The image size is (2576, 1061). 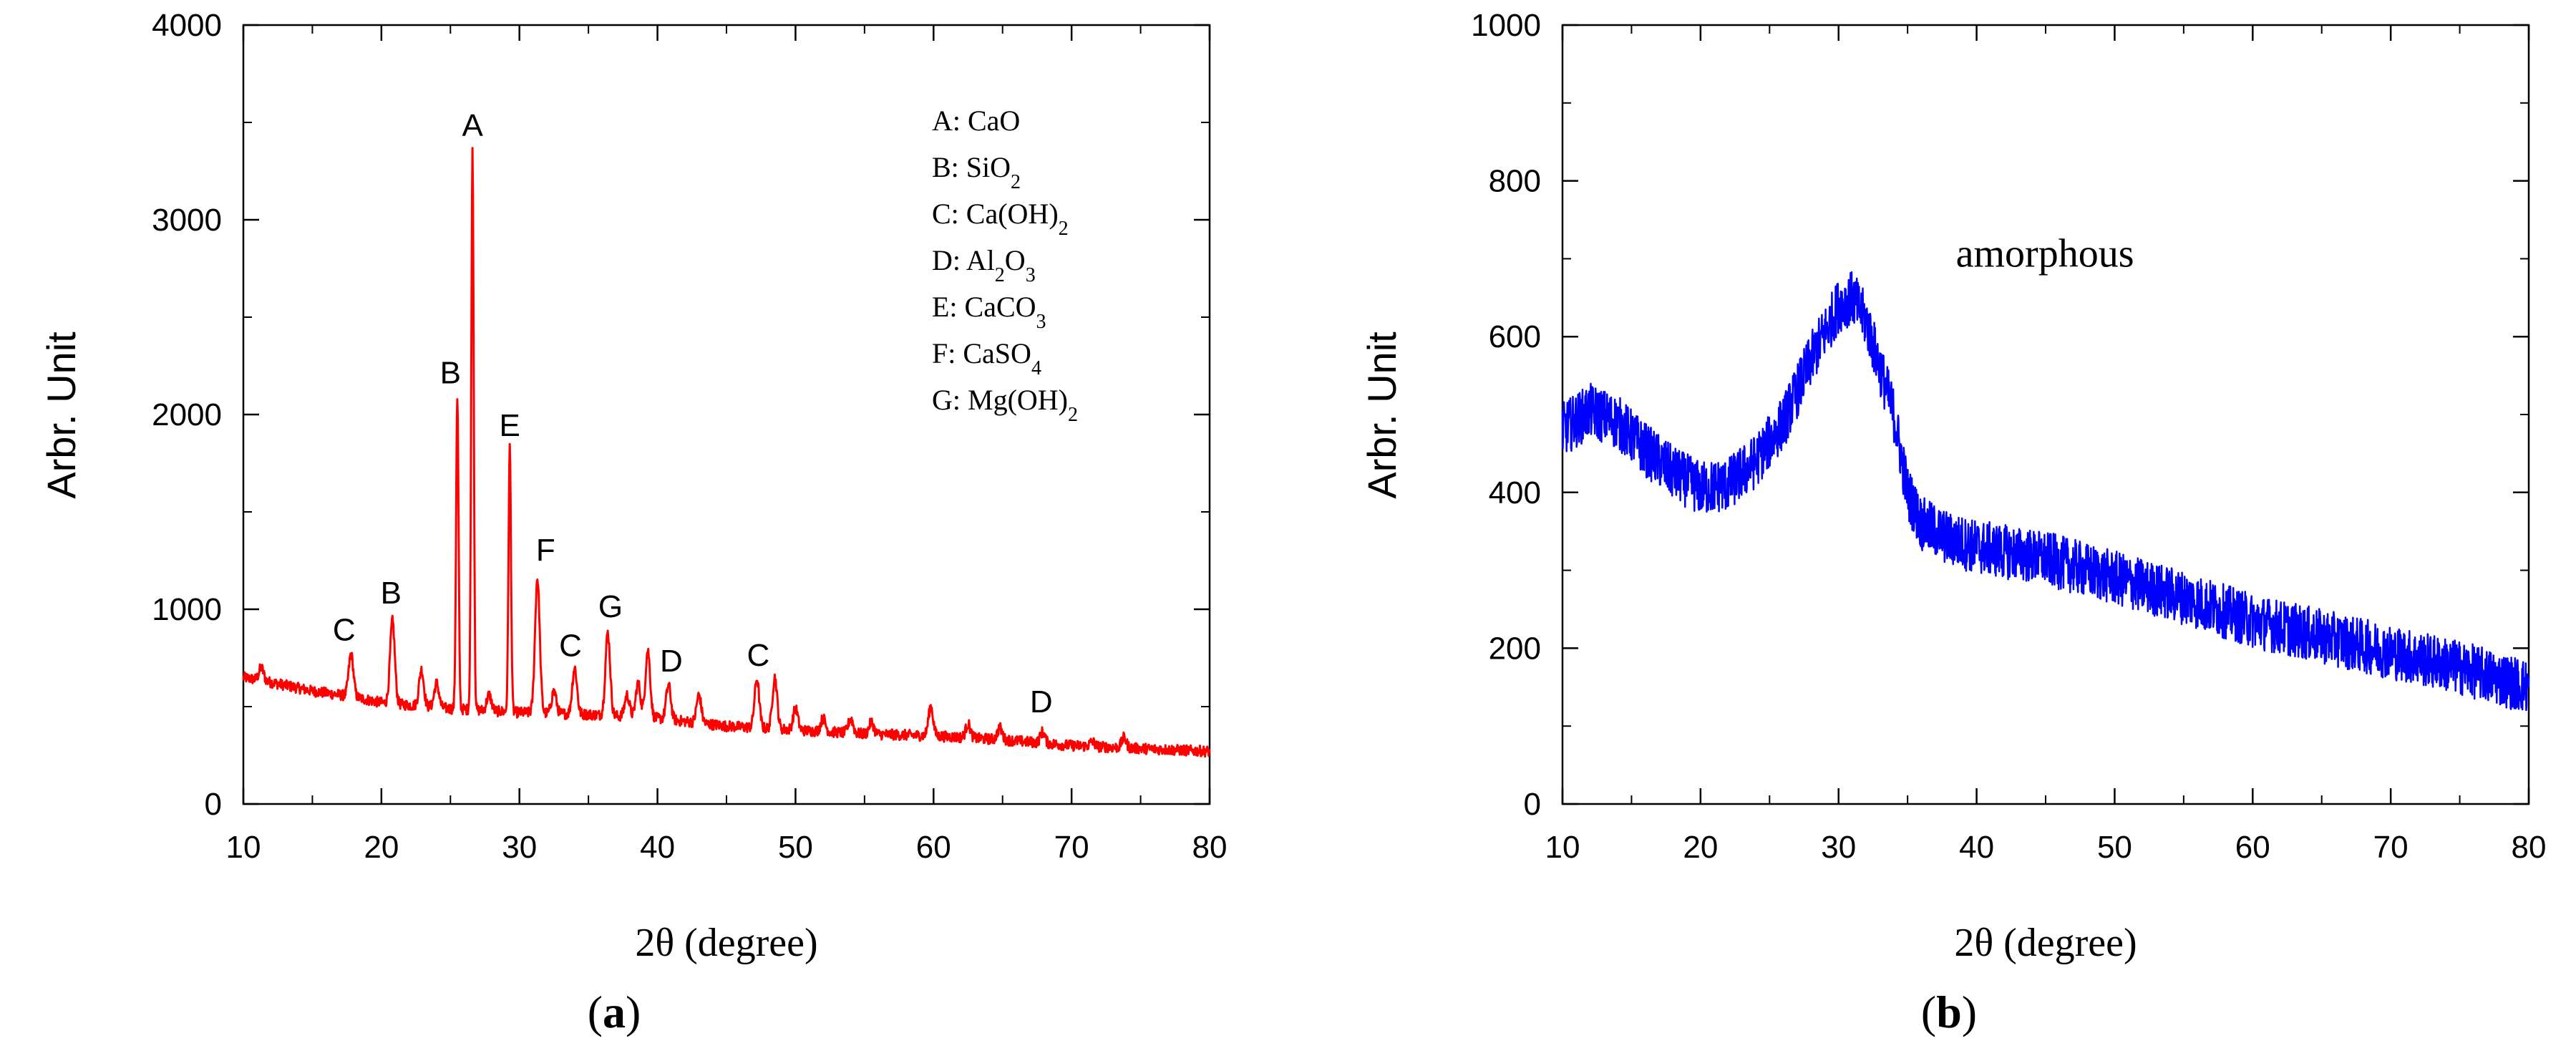 I want to click on y-tick-labels-b: 0 200 400 600 800 1000, so click(x=1506, y=415).